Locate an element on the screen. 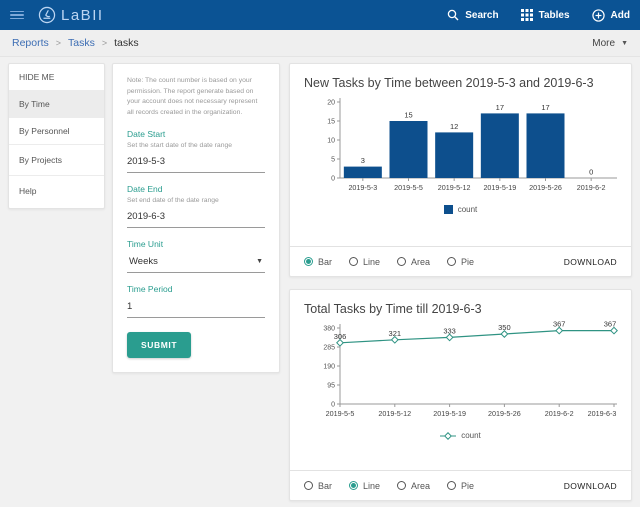  svg-text: 190 is located at coordinates (329, 367).